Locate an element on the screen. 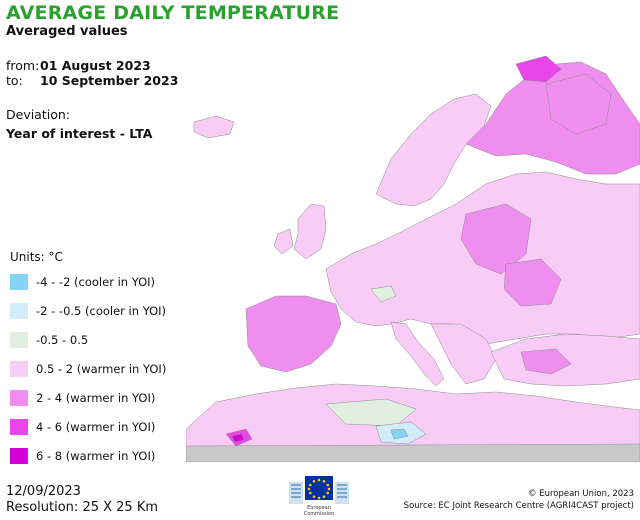  legend-item: 2 - 4 (warmer in YOI) is located at coordinates (100, 398).